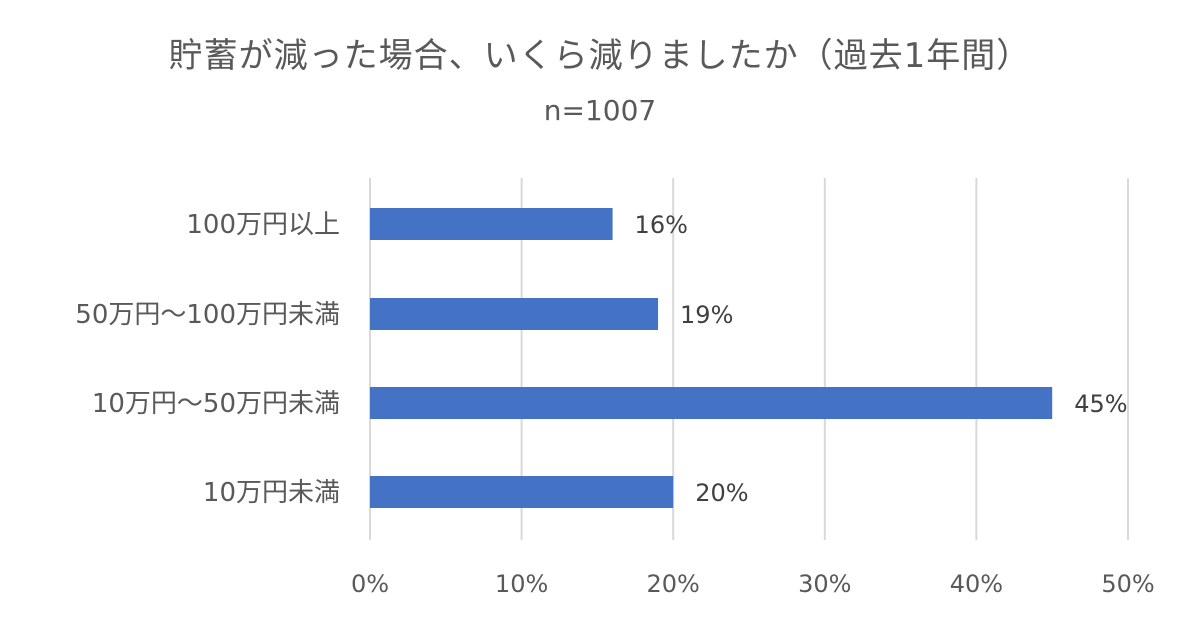 This screenshot has height=624, width=1200. What do you see at coordinates (370, 584) in the screenshot?
I see `x-tick-label-0: 0%` at bounding box center [370, 584].